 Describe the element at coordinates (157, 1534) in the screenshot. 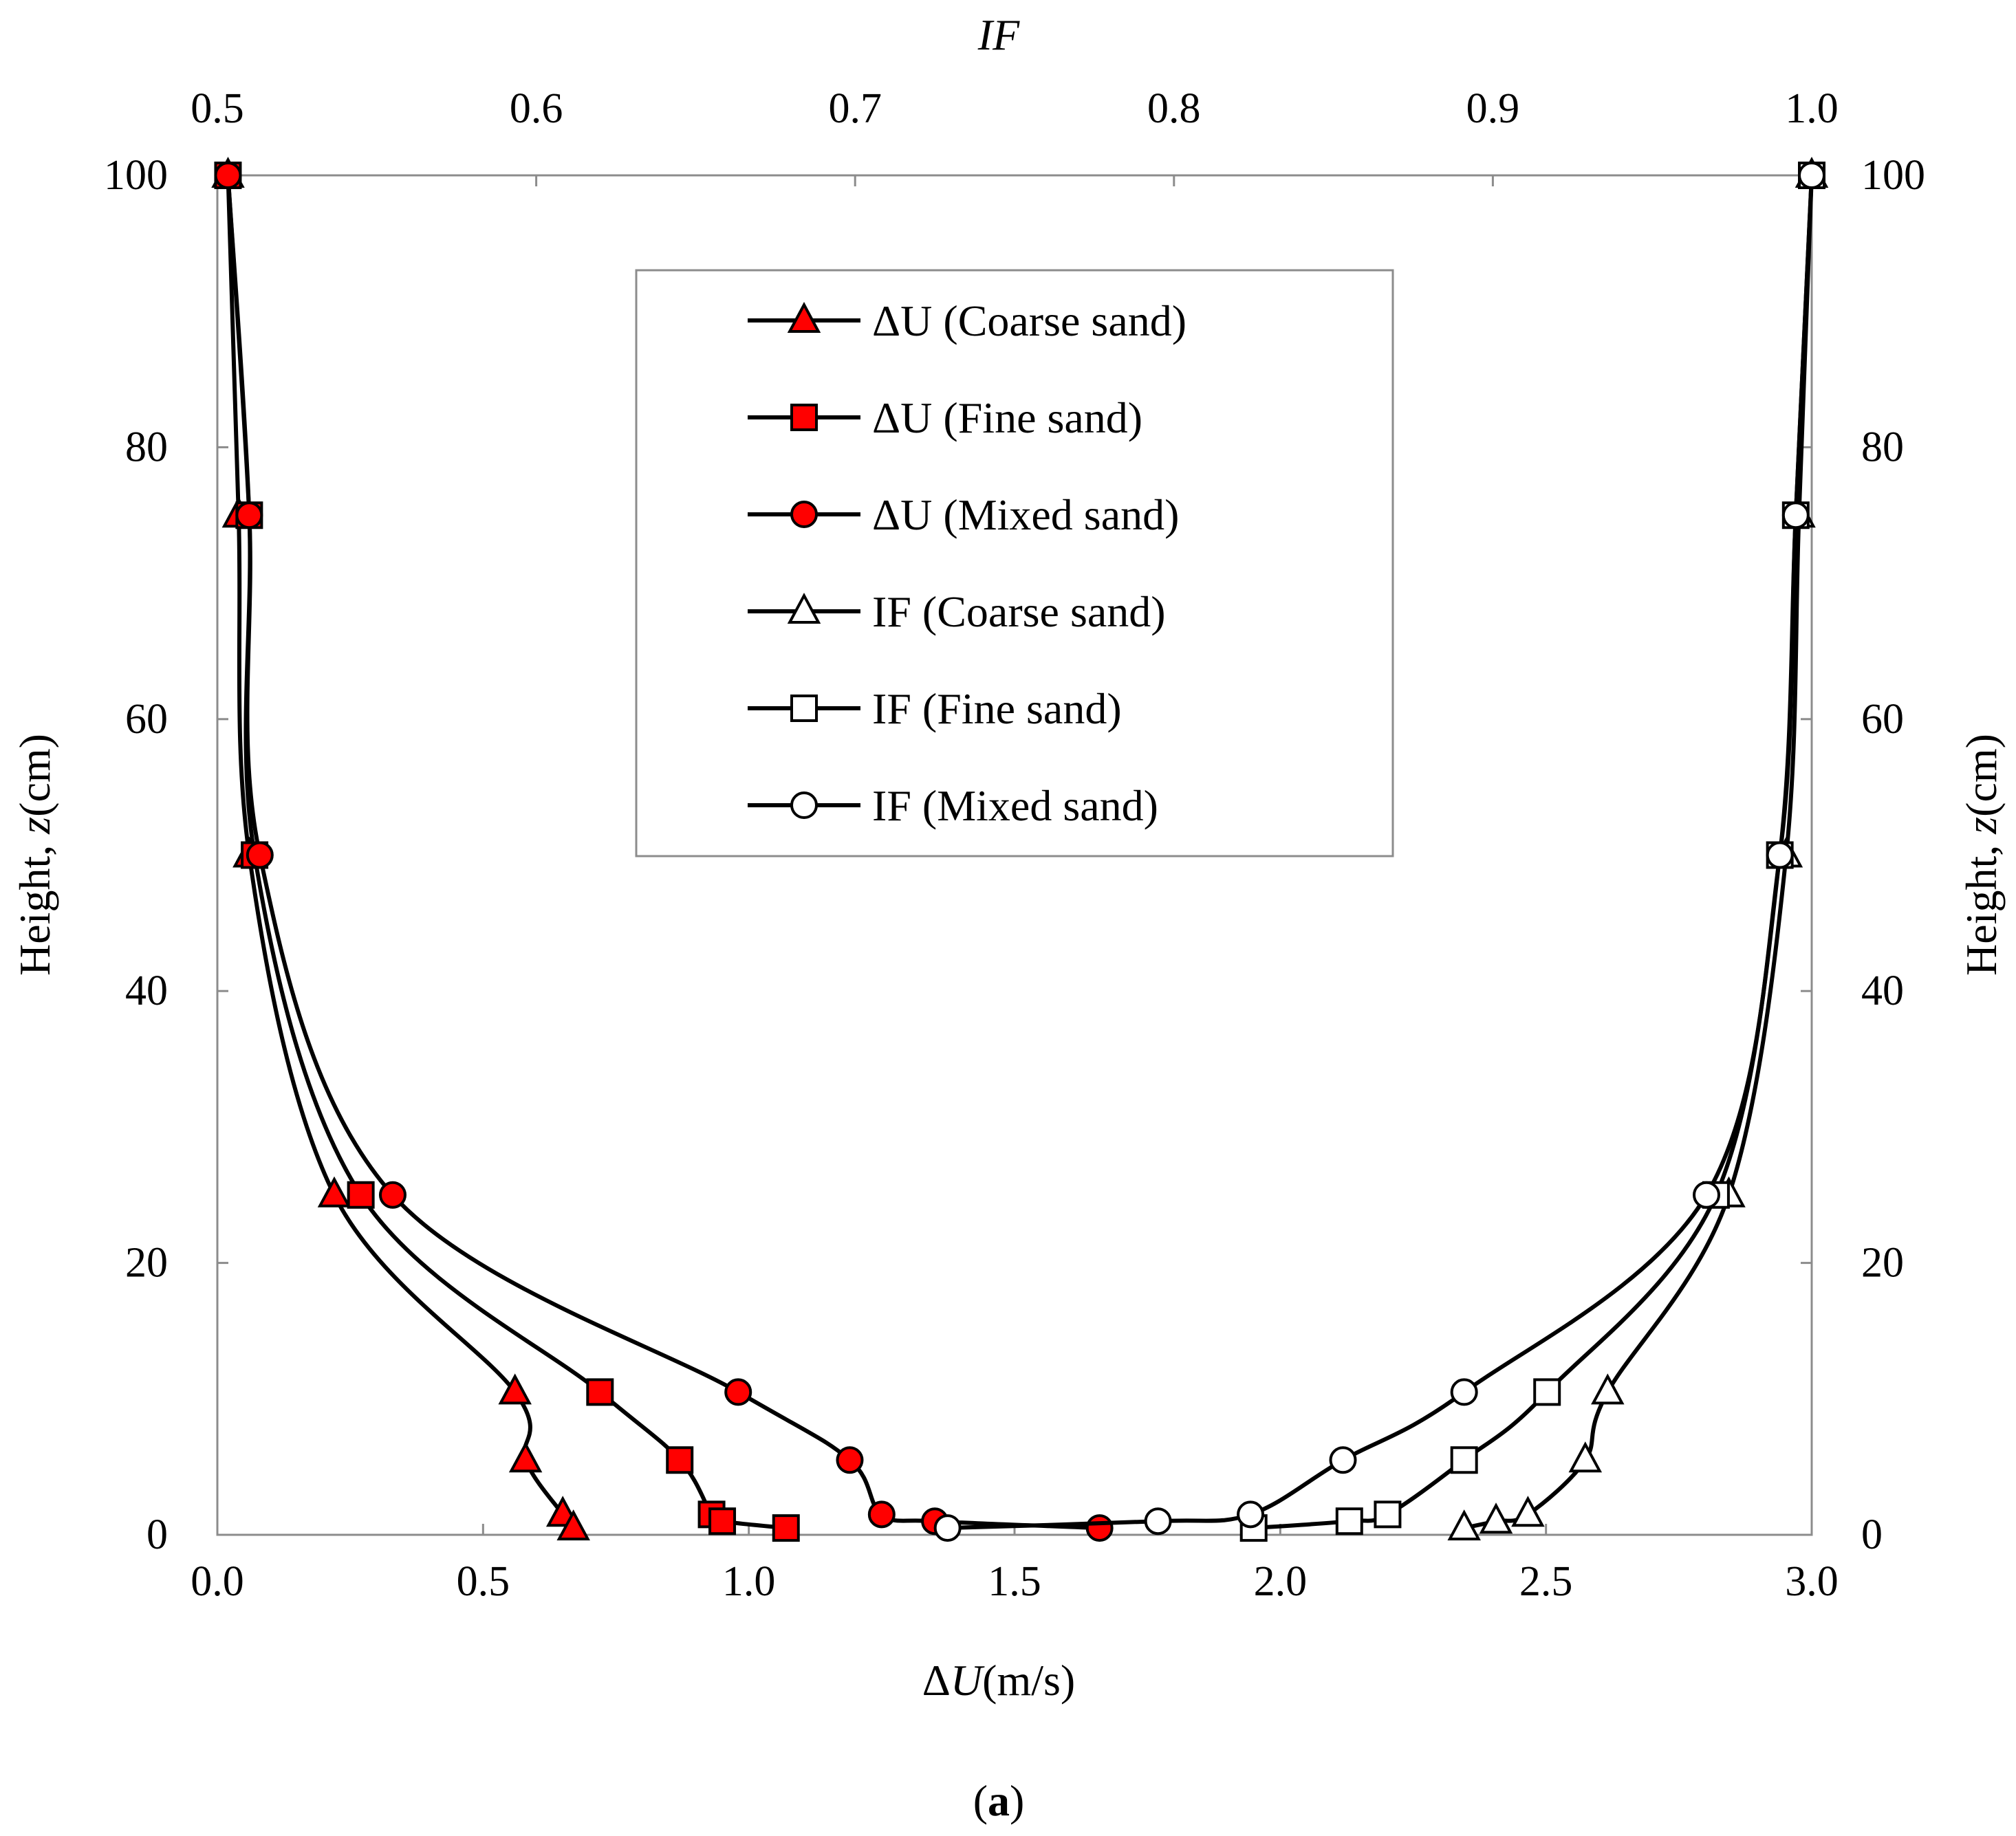

I see `left-tick-label: 0` at that location.